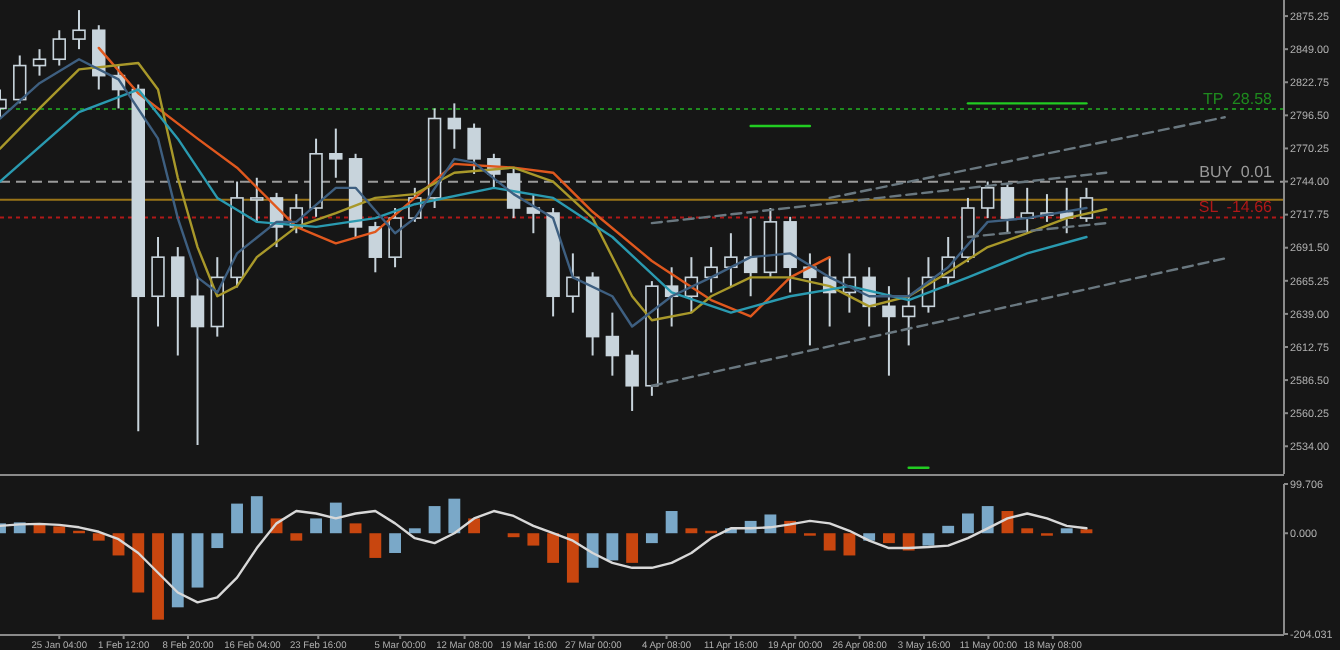  What do you see at coordinates (1236, 207) in the screenshot?
I see `ref-line-label: SL -14.66` at bounding box center [1236, 207].